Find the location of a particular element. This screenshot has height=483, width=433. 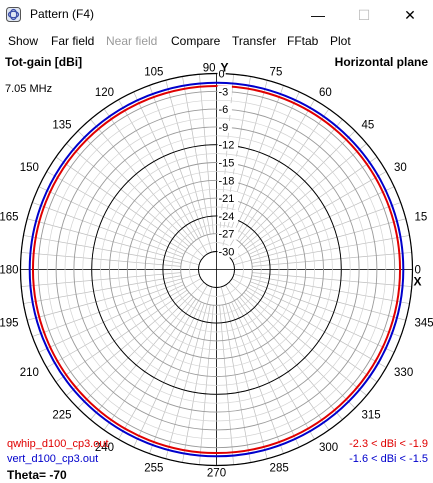

angle-label: 60 is located at coordinates (325, 93).